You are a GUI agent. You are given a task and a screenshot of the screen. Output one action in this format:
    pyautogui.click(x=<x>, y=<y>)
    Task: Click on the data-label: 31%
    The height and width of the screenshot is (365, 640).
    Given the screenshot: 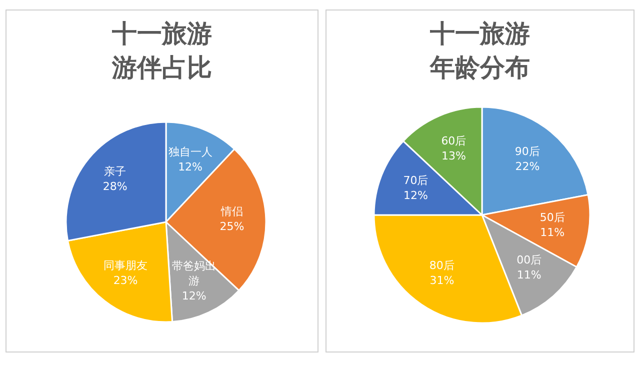 What is the action you would take?
    pyautogui.click(x=442, y=280)
    